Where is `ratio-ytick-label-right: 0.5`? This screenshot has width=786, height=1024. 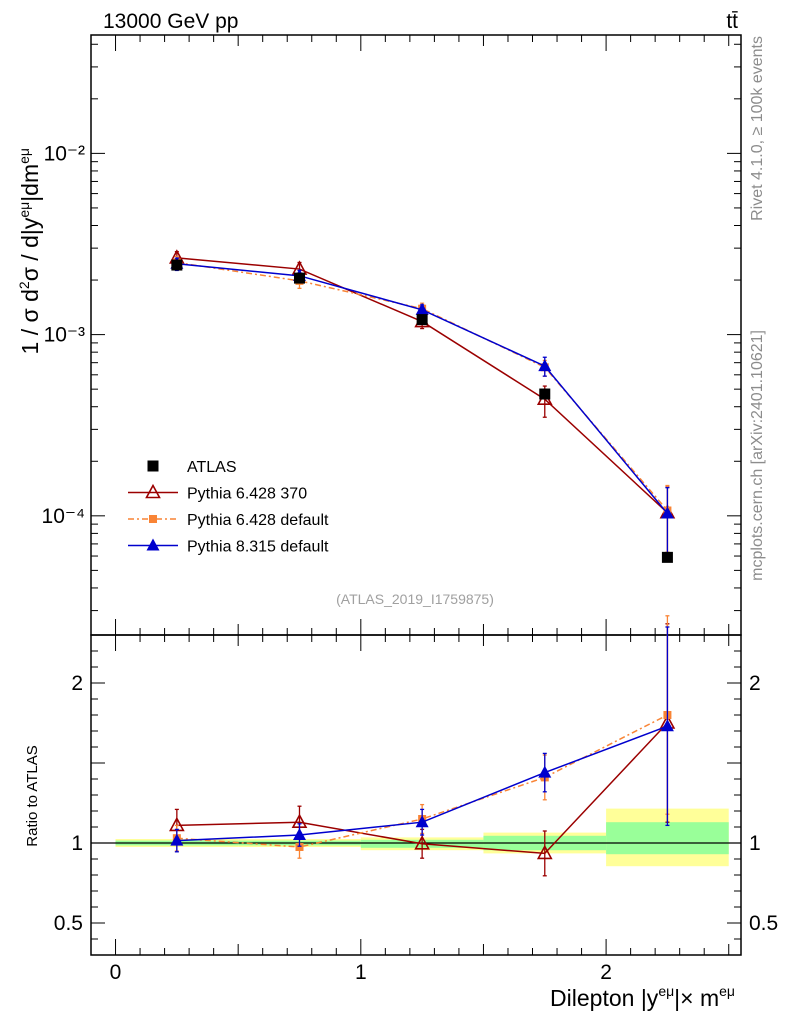
ratio-ytick-label-right: 0.5 is located at coordinates (763, 923).